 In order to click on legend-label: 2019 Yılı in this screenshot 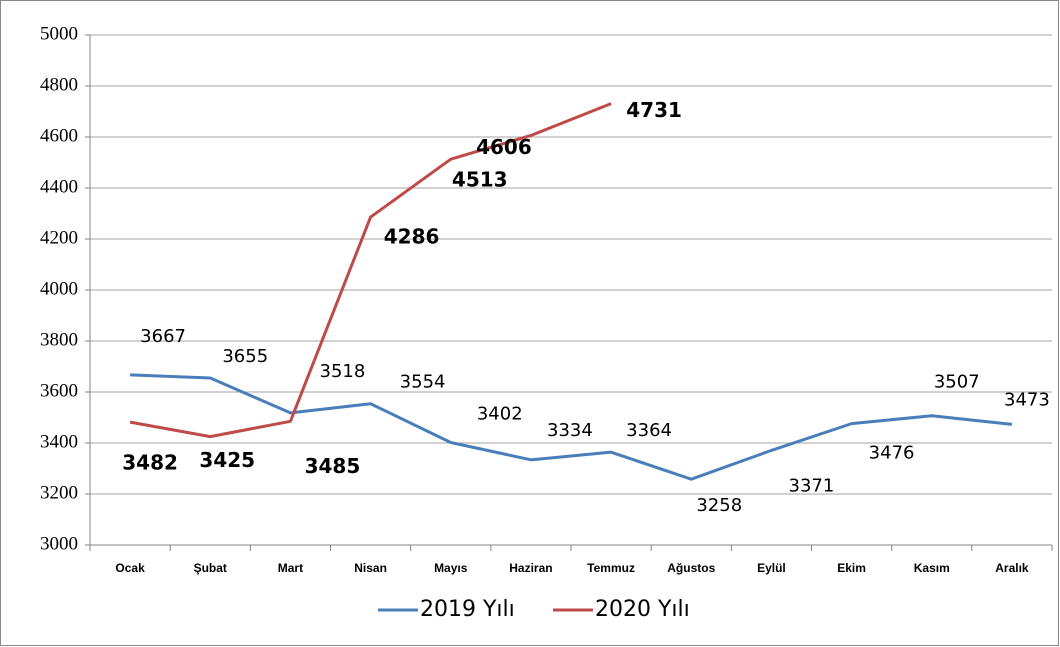, I will do `click(467, 609)`.